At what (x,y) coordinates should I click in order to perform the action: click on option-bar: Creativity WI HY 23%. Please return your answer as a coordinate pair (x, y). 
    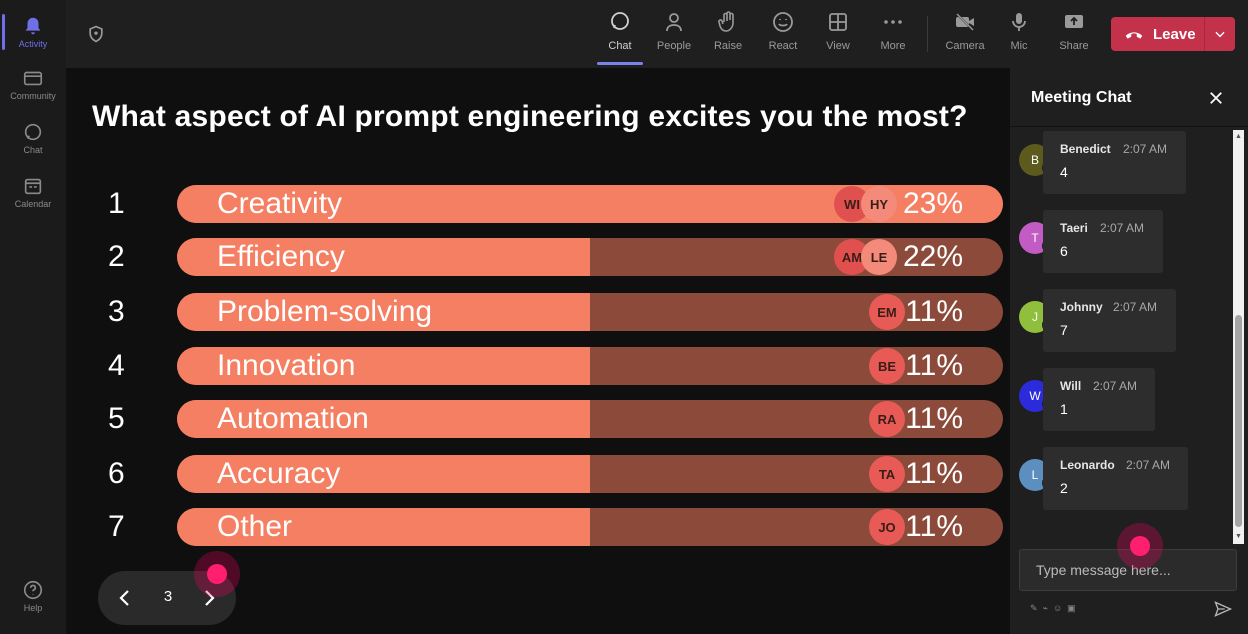
    Looking at the image, I should click on (590, 204).